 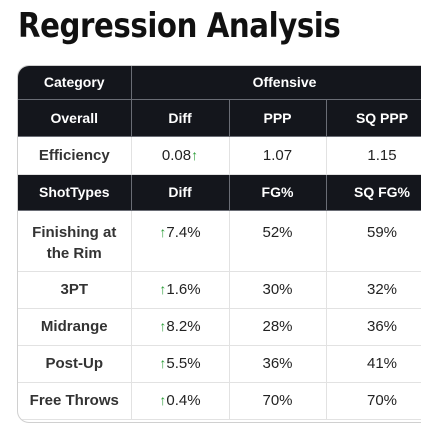 I want to click on cell-diff: ↑0.4%, so click(x=180, y=401).